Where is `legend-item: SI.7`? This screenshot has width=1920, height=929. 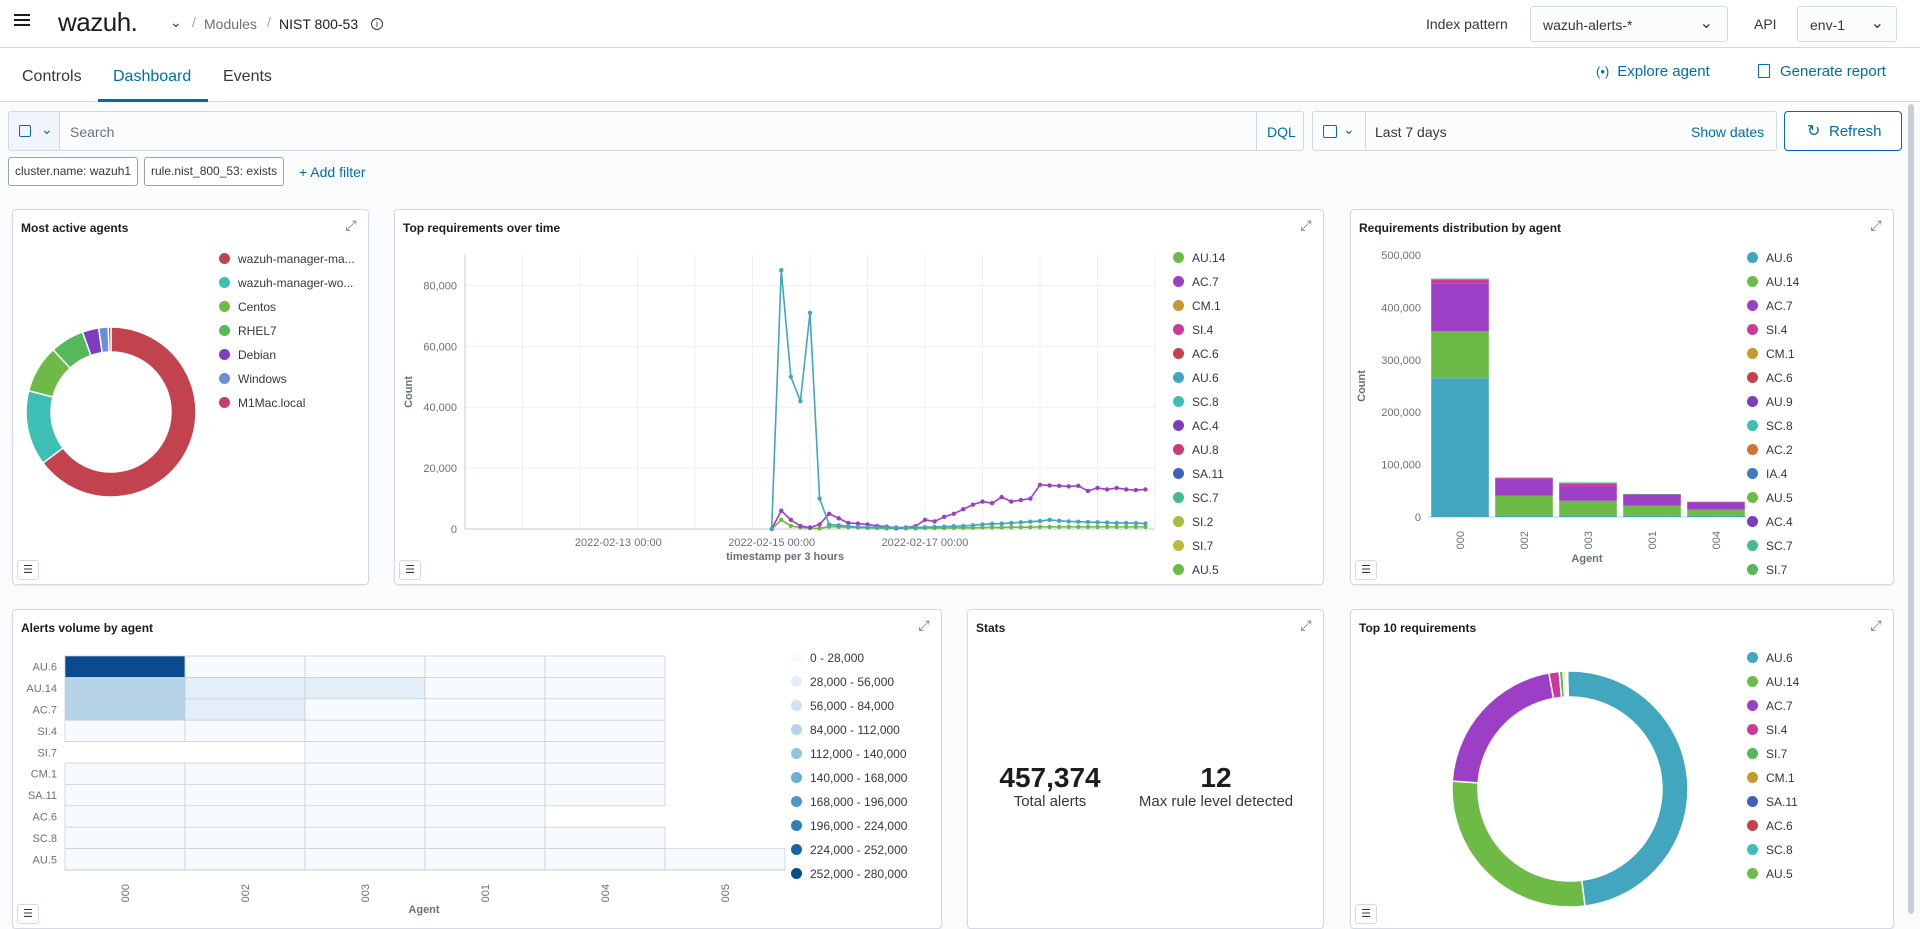
legend-item: SI.7 is located at coordinates (1767, 754).